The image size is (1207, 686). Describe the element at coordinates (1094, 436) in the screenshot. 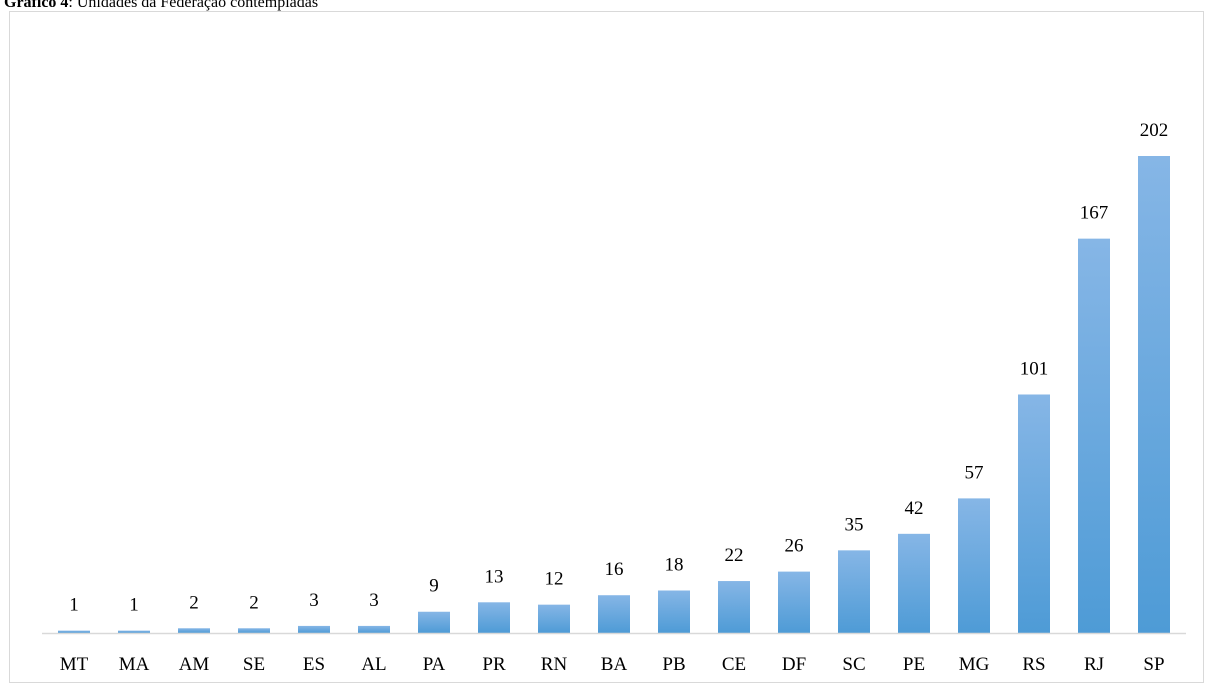

I see `bar-rj` at that location.